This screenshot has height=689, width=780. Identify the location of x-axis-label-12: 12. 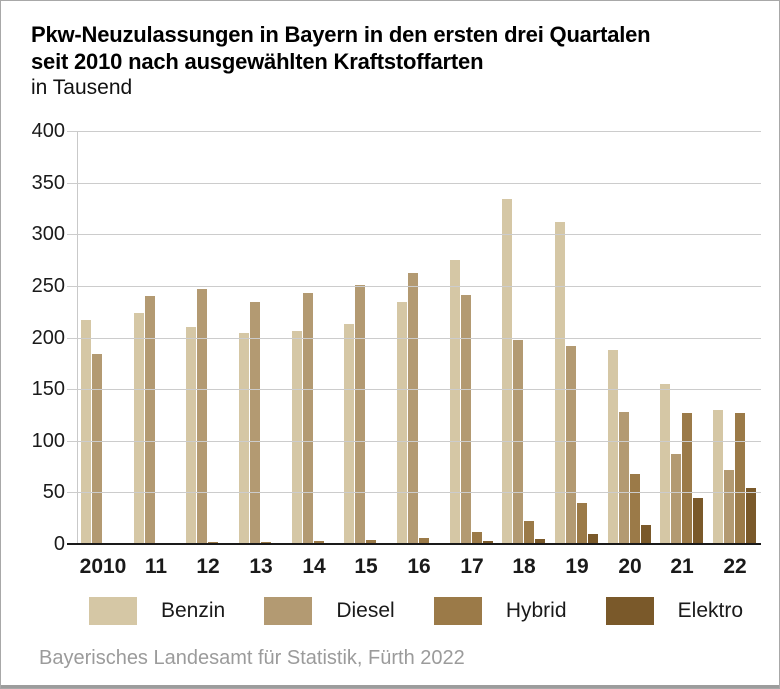
(208, 566).